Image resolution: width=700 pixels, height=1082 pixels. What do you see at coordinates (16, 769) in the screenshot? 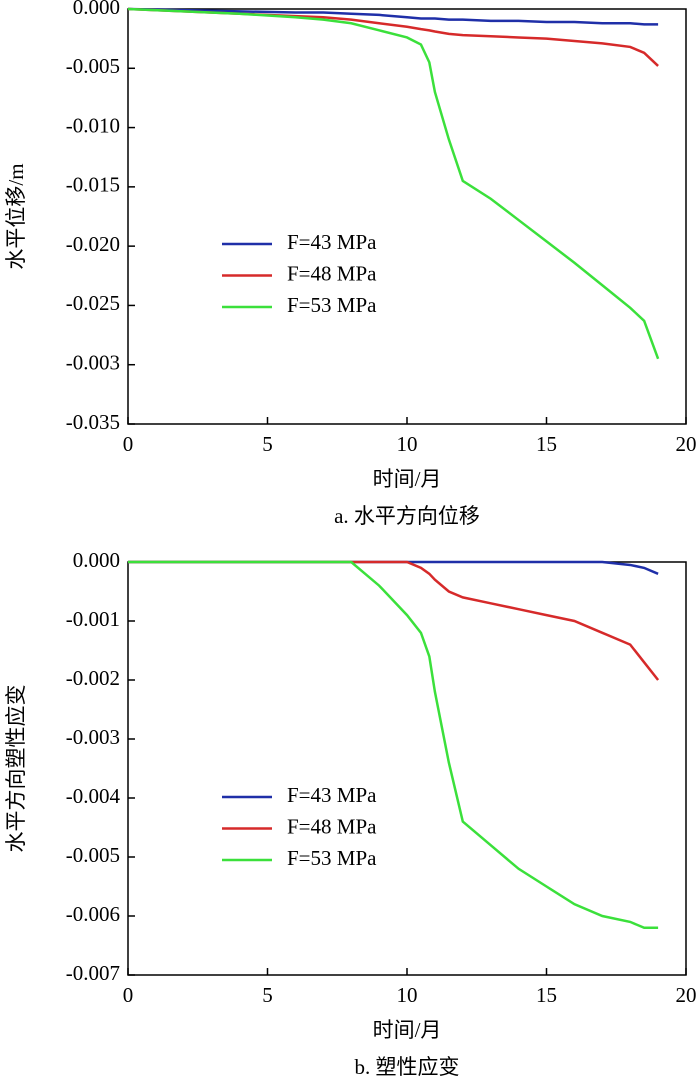
I see `y-axis-label: 水平方向塑性应变` at bounding box center [16, 769].